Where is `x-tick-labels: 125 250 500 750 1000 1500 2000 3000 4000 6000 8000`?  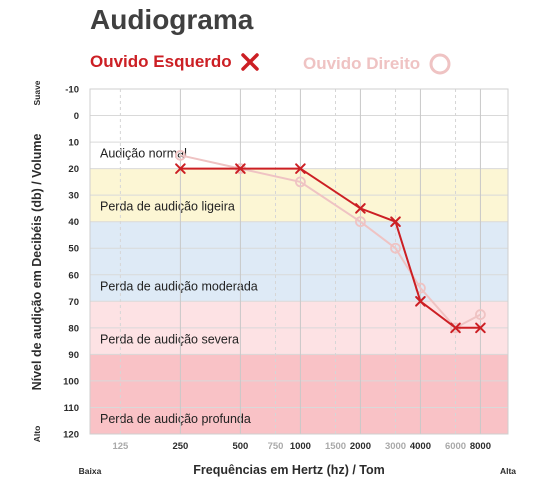
x-tick-labels: 125 250 500 750 1000 1500 2000 3000 4000 6000 8000 is located at coordinates (301, 446).